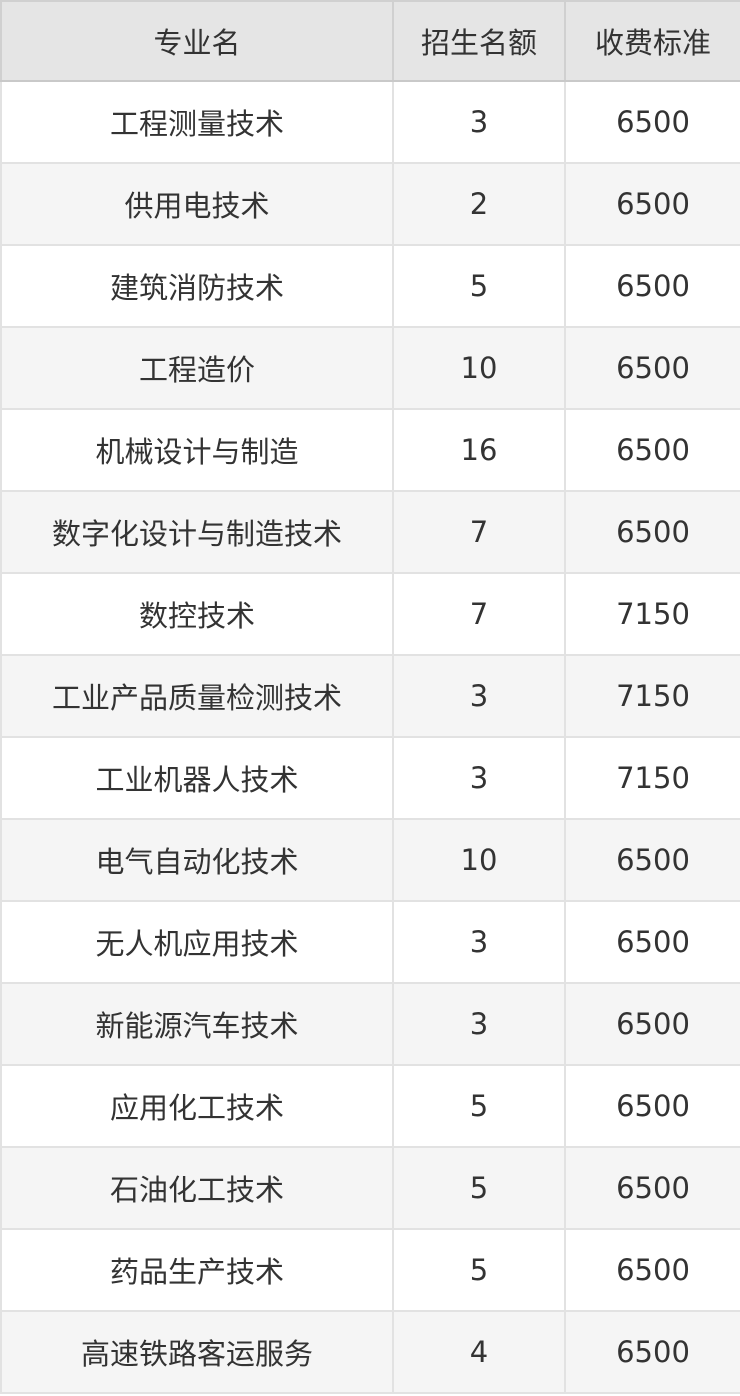 The height and width of the screenshot is (1396, 740). What do you see at coordinates (197, 1024) in the screenshot?
I see `cell-major-name: 新能源汽车技术` at bounding box center [197, 1024].